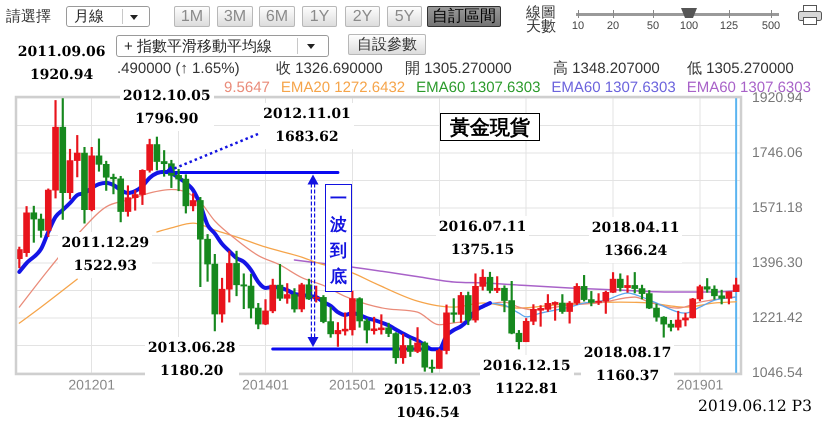  Describe the element at coordinates (428, 401) in the screenshot. I see `annotation: 2015.12.03 1046.54` at that location.